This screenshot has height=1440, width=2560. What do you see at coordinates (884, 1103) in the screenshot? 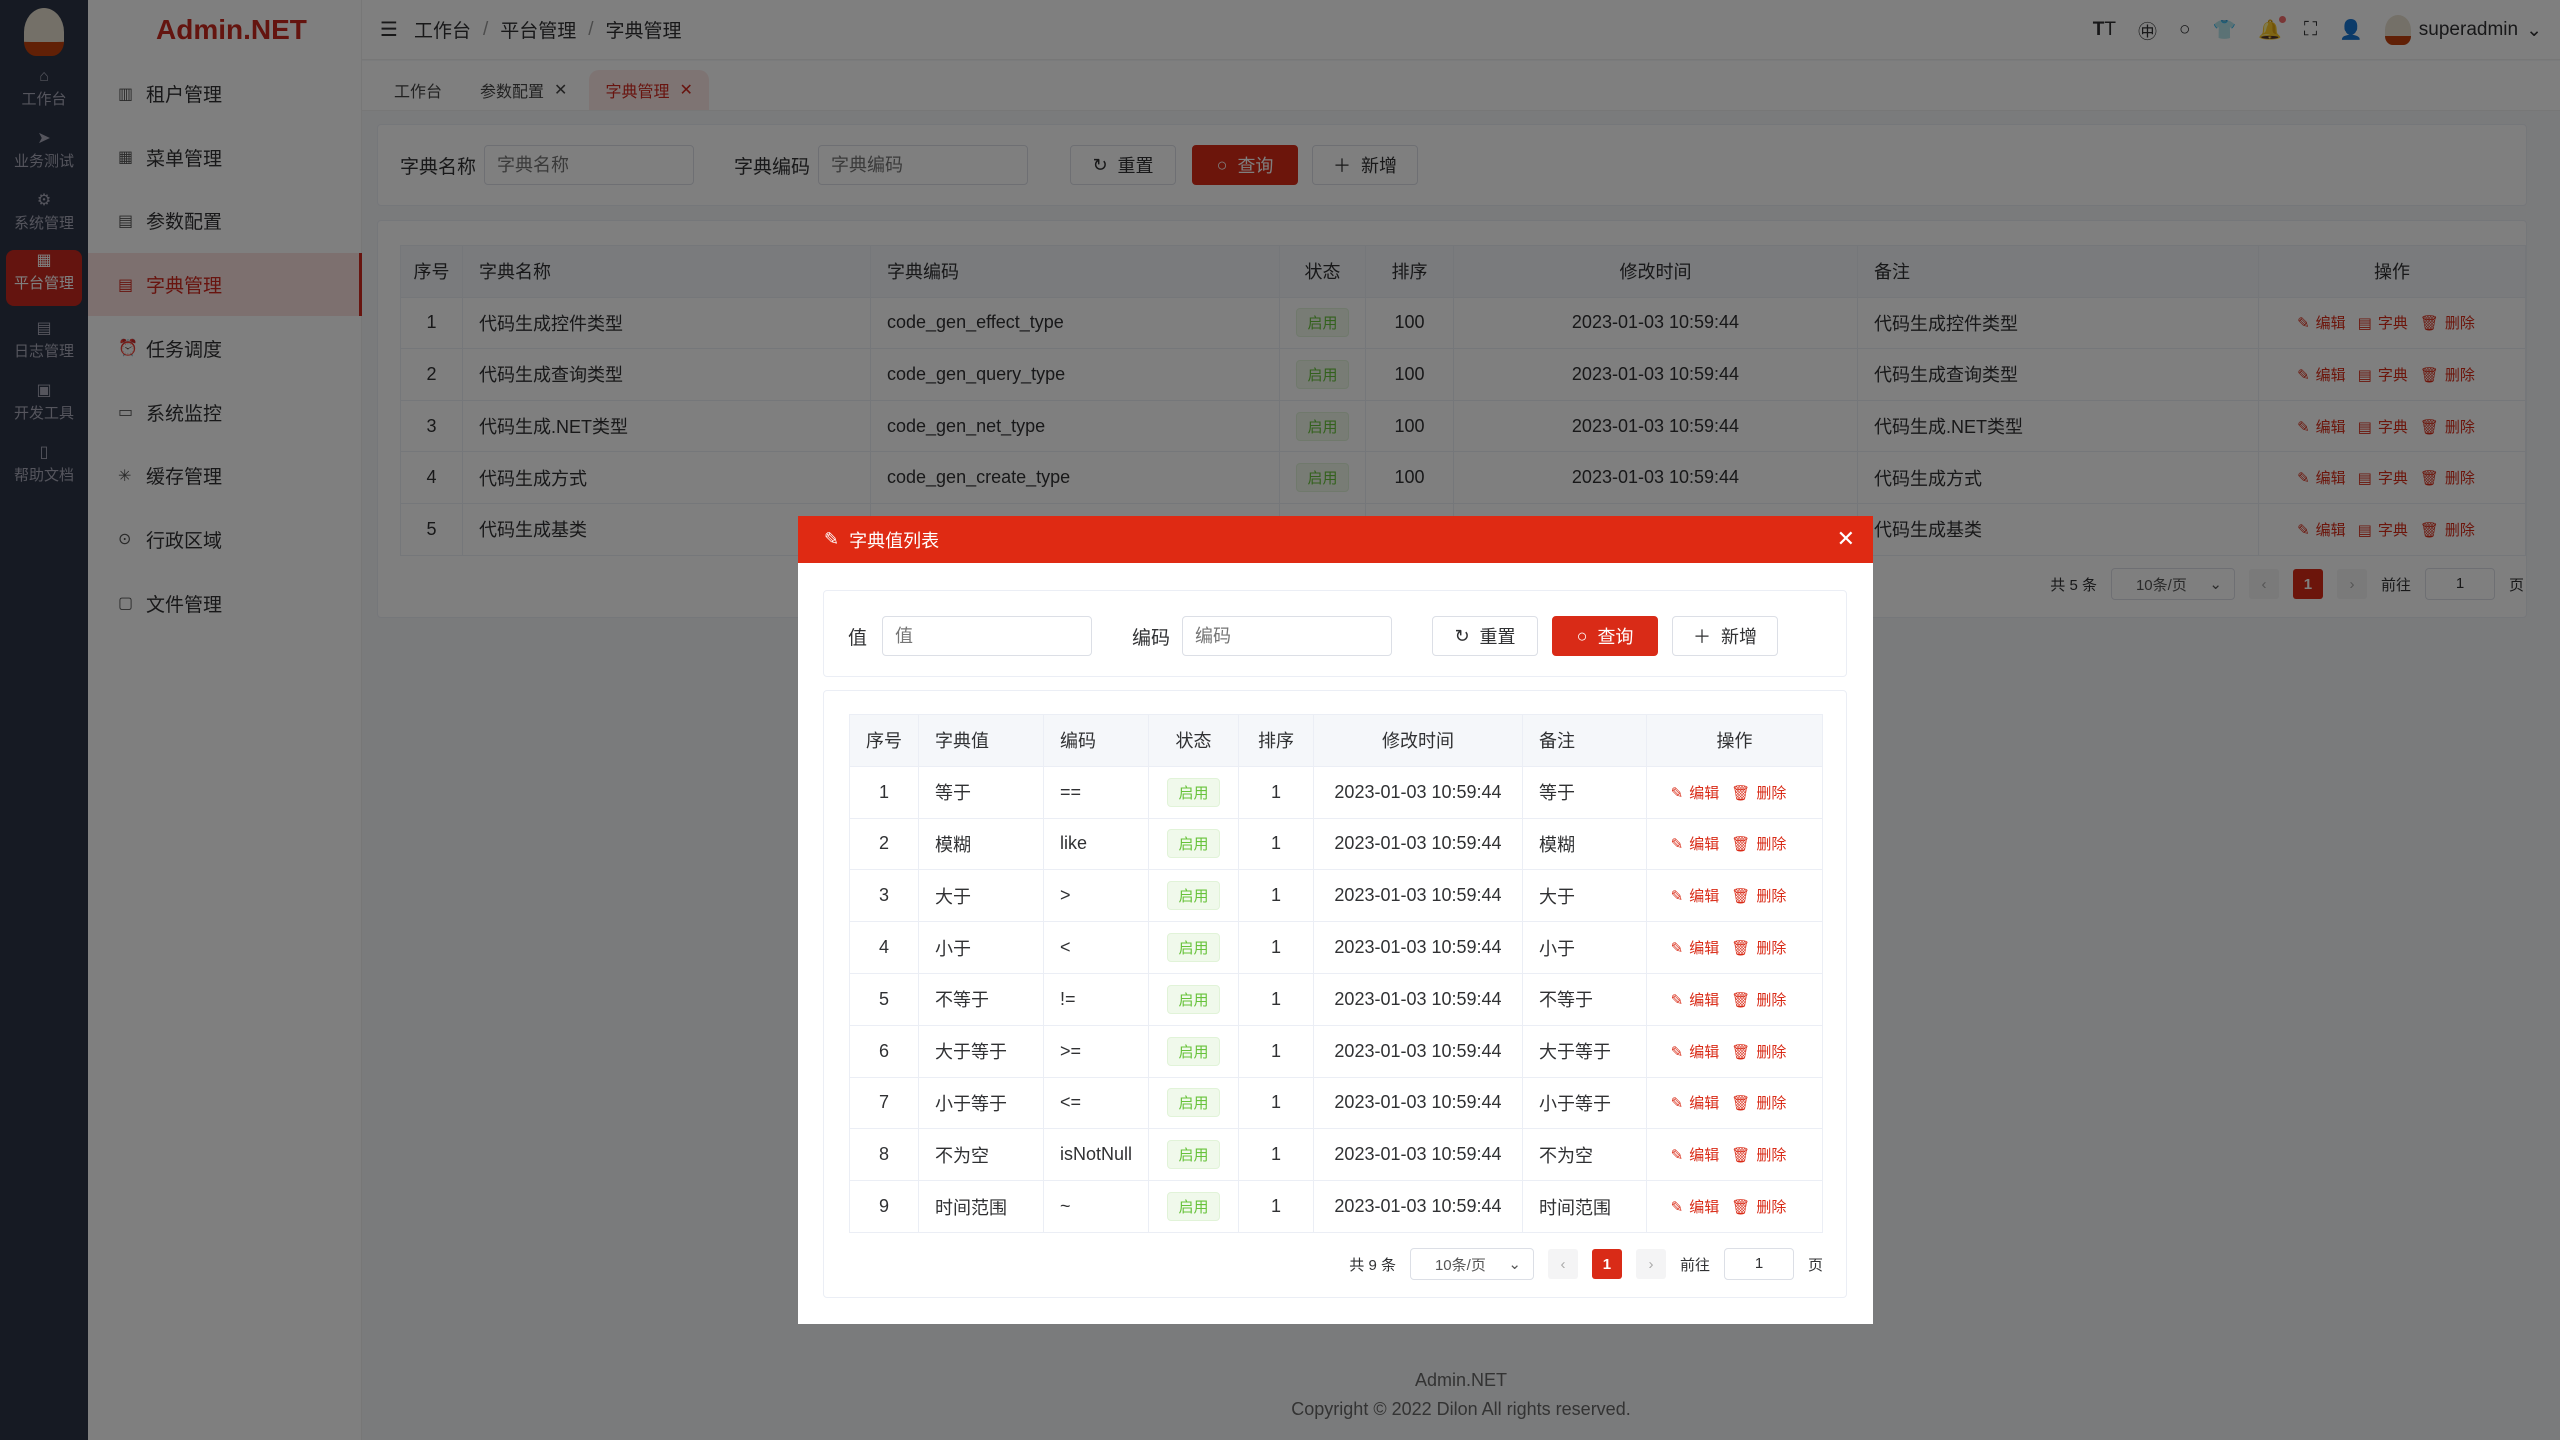
I see `table-cell: 7` at bounding box center [884, 1103].